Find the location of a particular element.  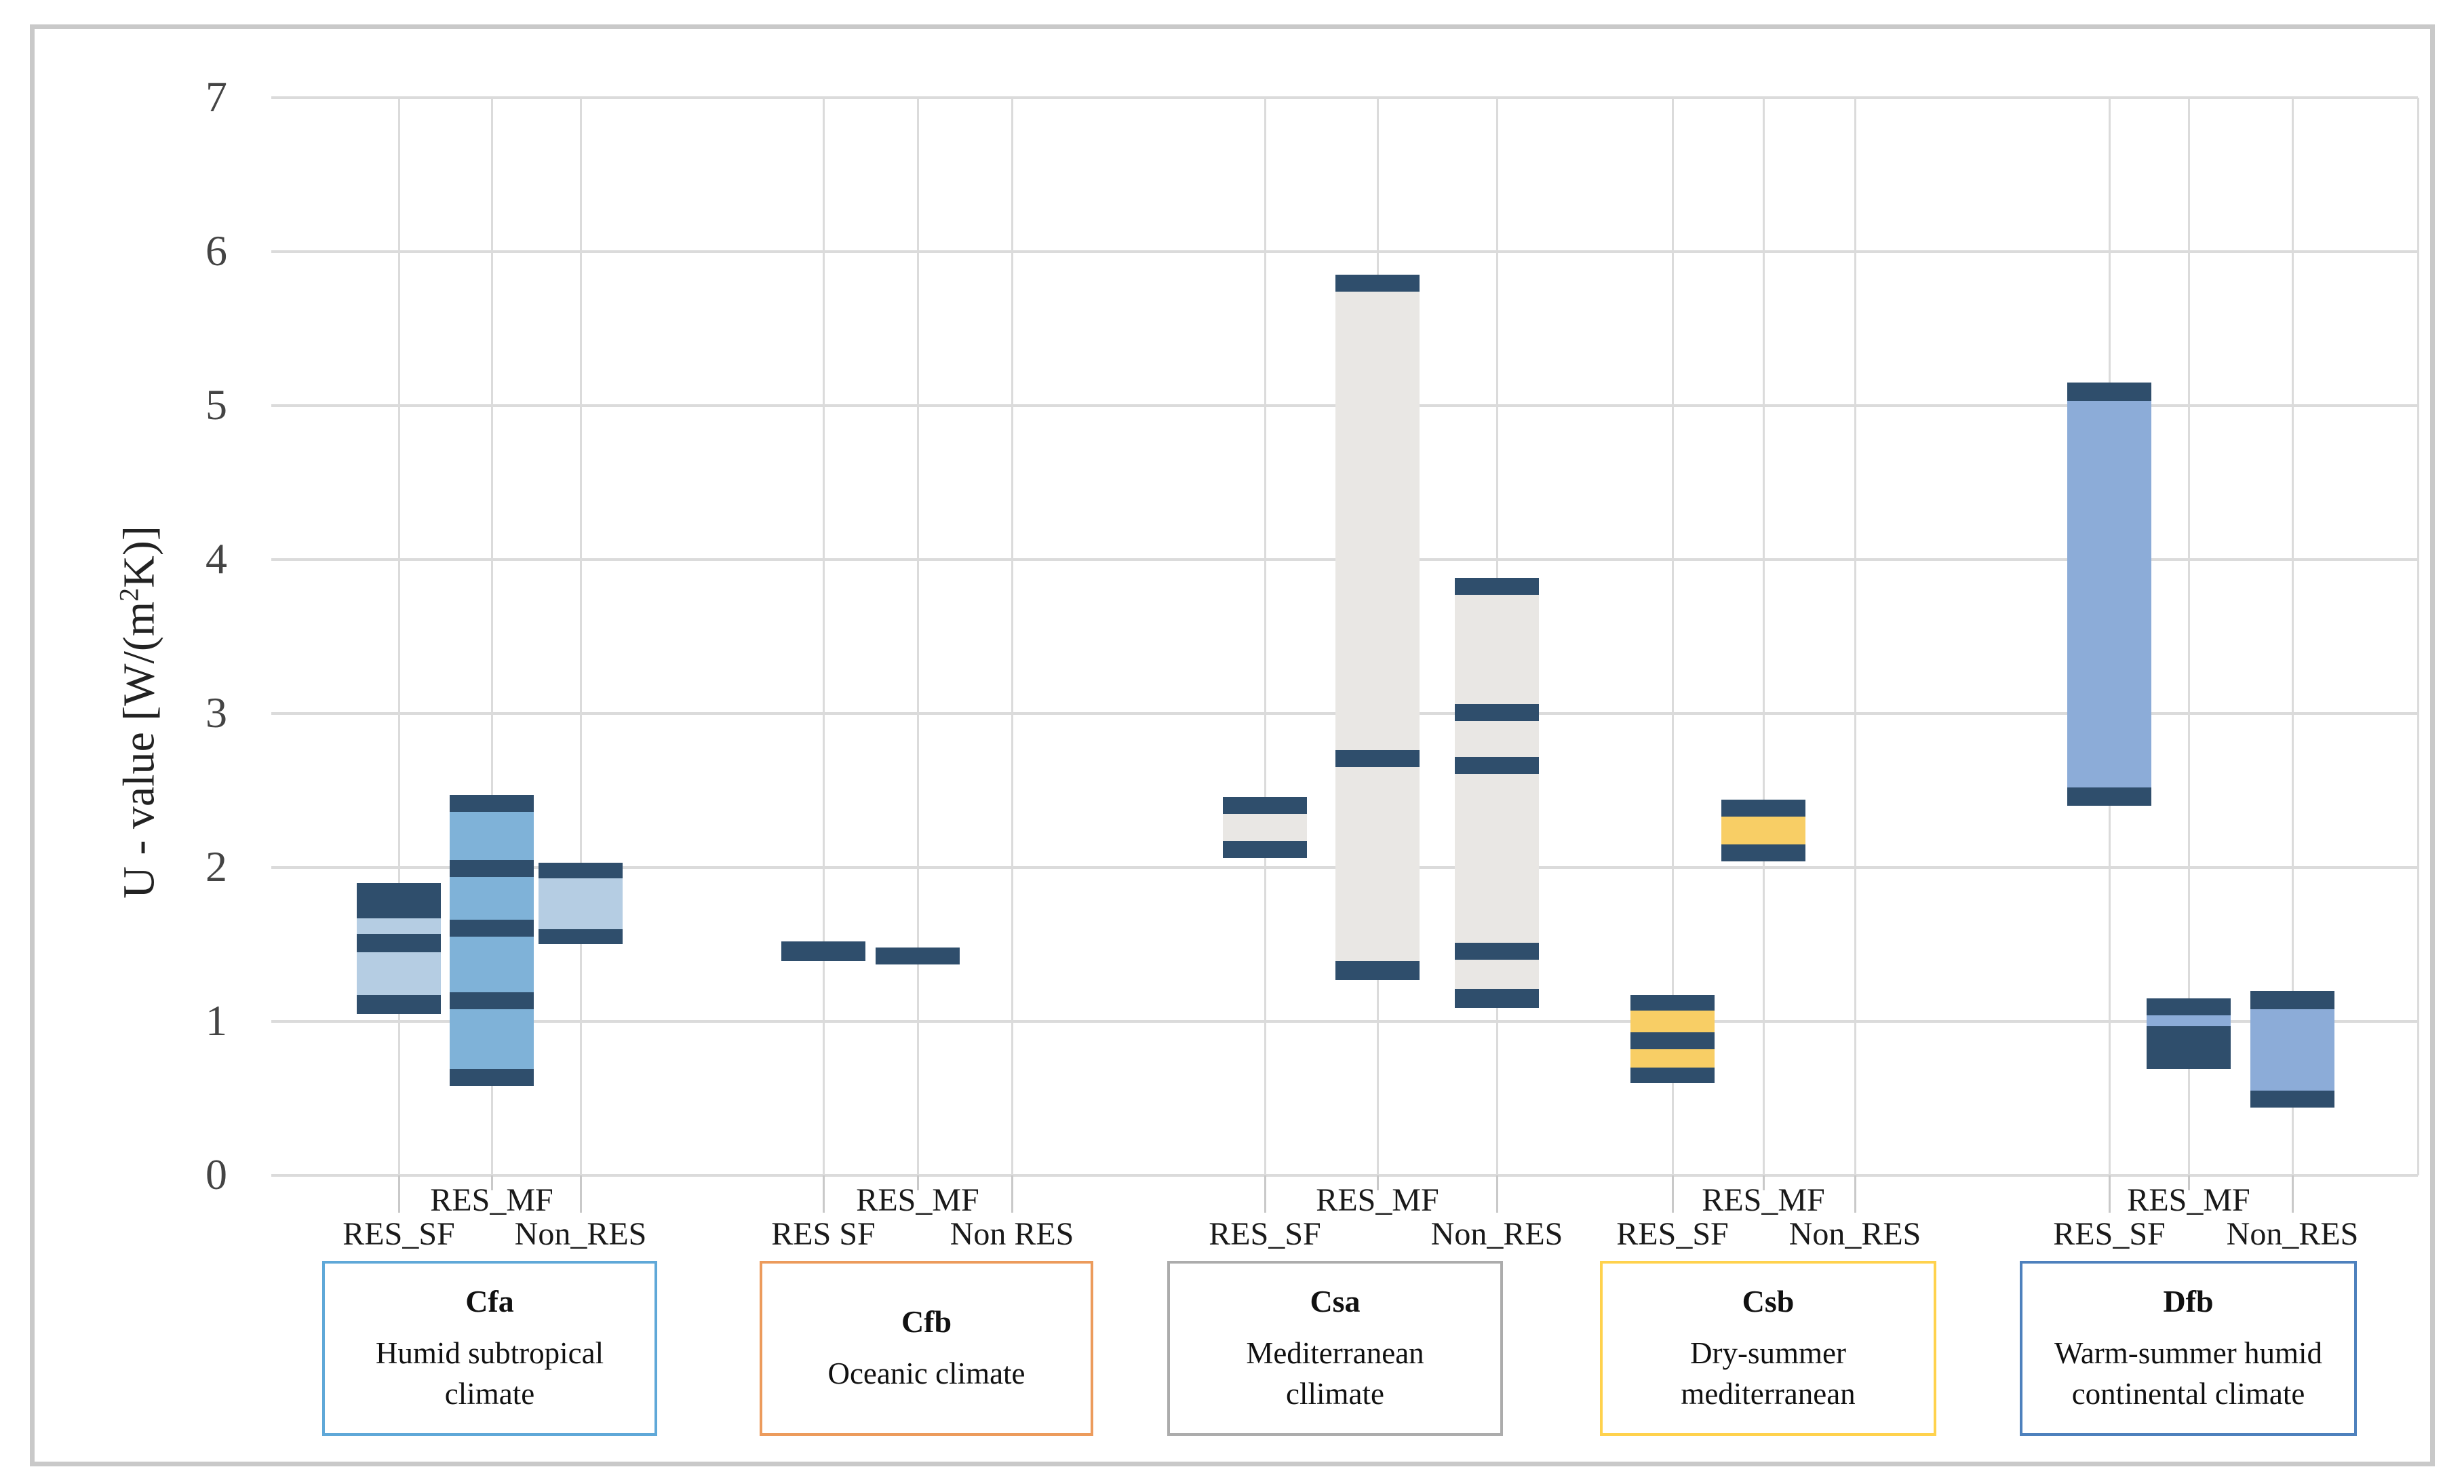

x-label-Cfb-mid: RES_MF is located at coordinates (917, 1200).